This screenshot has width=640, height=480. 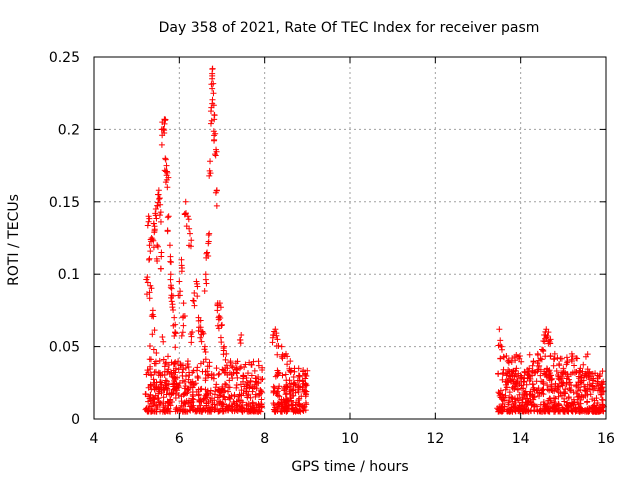 What do you see at coordinates (64, 203) in the screenshot?
I see `y-tick-label: 0.15` at bounding box center [64, 203].